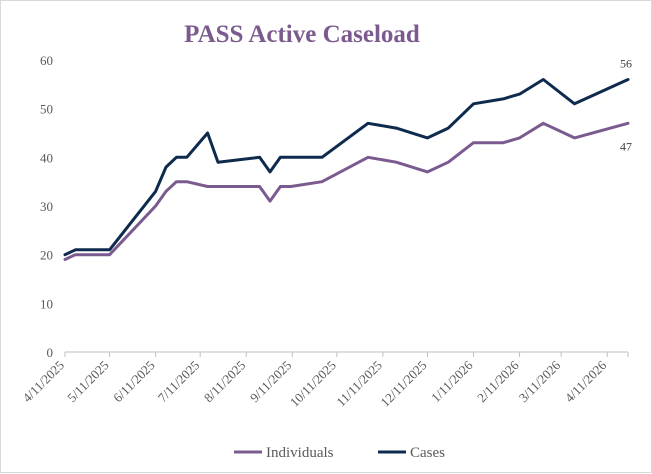  Describe the element at coordinates (313, 384) in the screenshot. I see `x-tick-label: 10/11/2025` at that location.